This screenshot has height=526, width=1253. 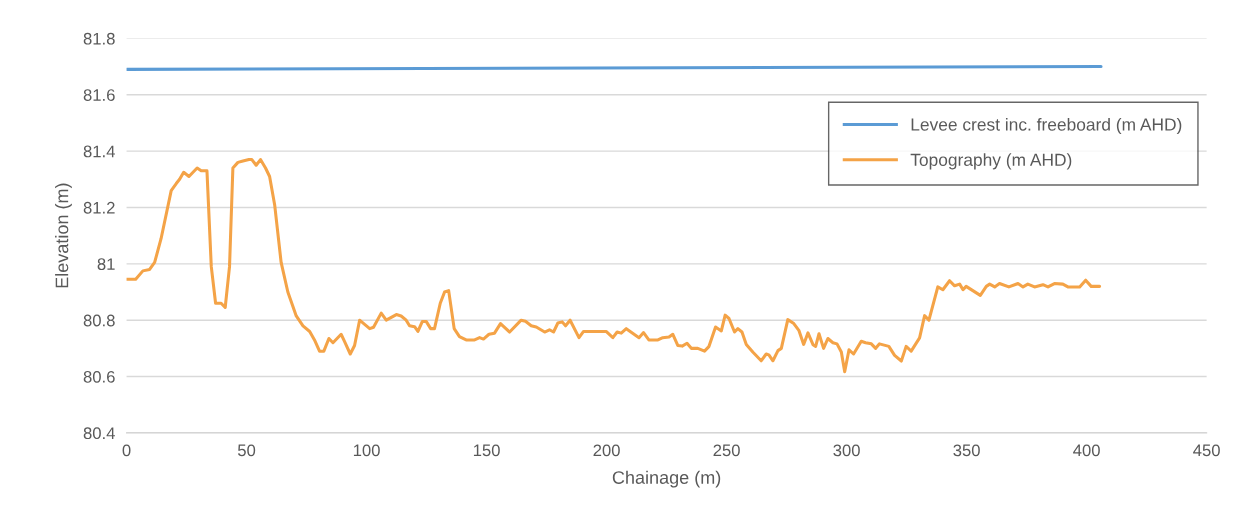 I want to click on x-tick-label: 450, so click(x=1206, y=450).